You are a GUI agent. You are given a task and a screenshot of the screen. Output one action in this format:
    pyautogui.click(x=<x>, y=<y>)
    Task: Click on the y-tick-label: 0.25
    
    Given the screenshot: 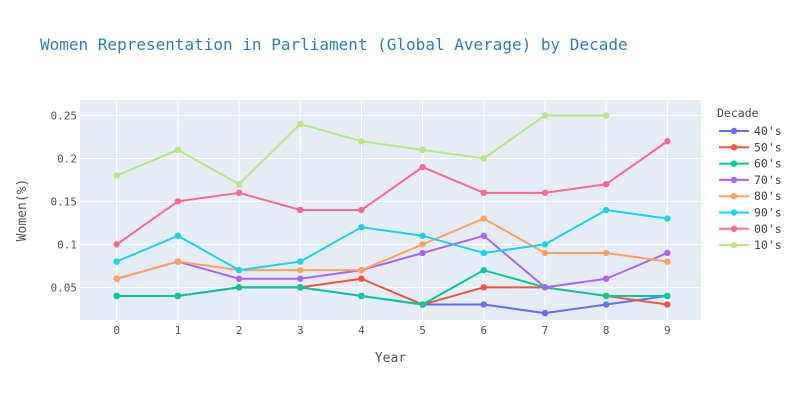 What is the action you would take?
    pyautogui.click(x=64, y=115)
    